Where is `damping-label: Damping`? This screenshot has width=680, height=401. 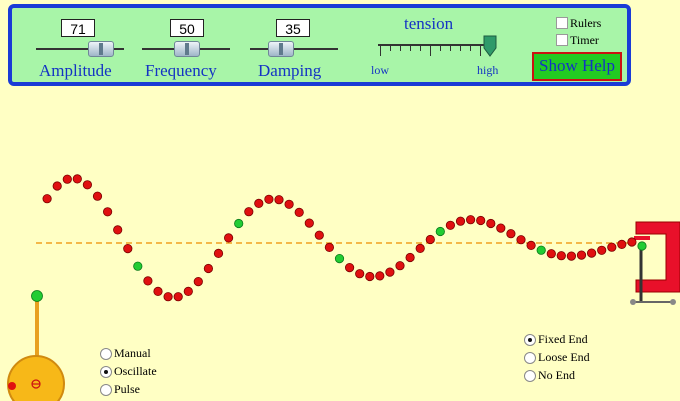
damping-label: Damping is located at coordinates (290, 70).